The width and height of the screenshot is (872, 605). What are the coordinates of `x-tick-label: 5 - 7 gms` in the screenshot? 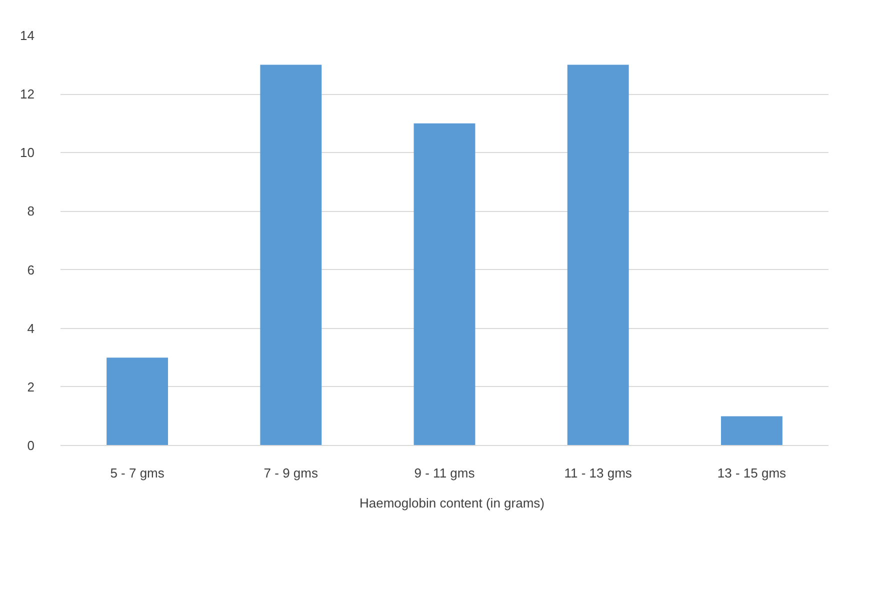 It's located at (137, 473).